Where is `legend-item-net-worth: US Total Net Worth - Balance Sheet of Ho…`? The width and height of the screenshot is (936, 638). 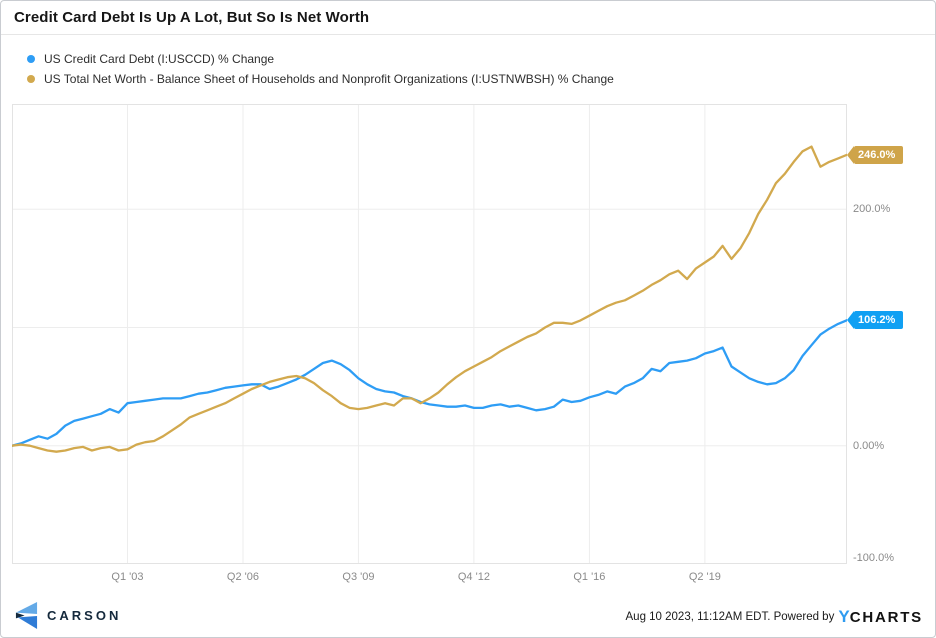
legend-item-net-worth: US Total Net Worth - Balance Sheet of Ho… is located at coordinates (320, 79).